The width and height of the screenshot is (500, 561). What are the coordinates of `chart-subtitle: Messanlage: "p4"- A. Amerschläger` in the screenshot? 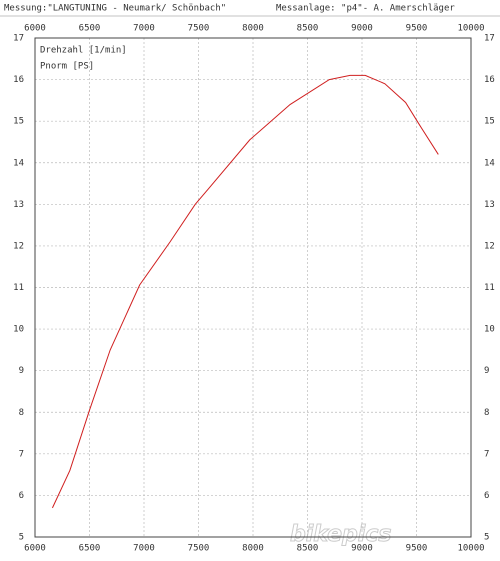 It's located at (365, 9).